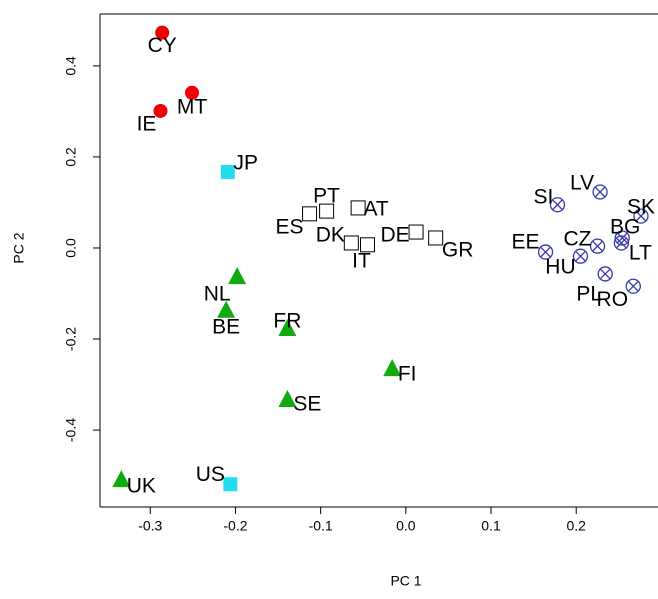  I want to click on point-label: CZ, so click(578, 239).